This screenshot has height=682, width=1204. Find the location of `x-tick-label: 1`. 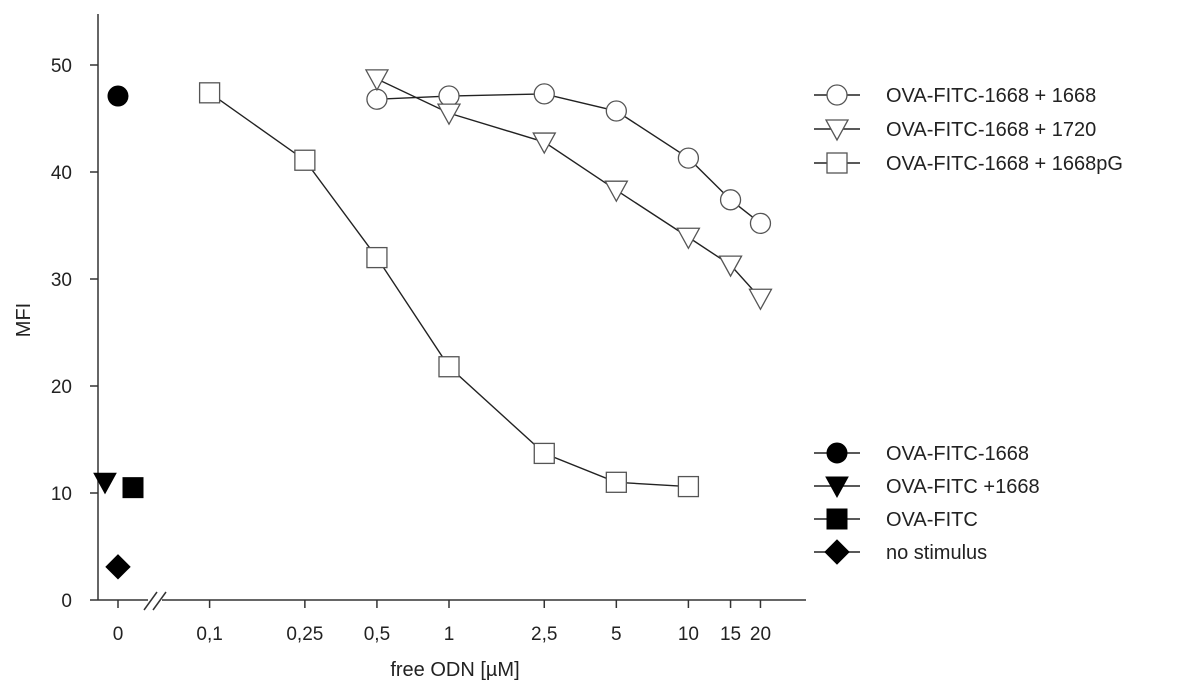

x-tick-label: 1 is located at coordinates (449, 634).